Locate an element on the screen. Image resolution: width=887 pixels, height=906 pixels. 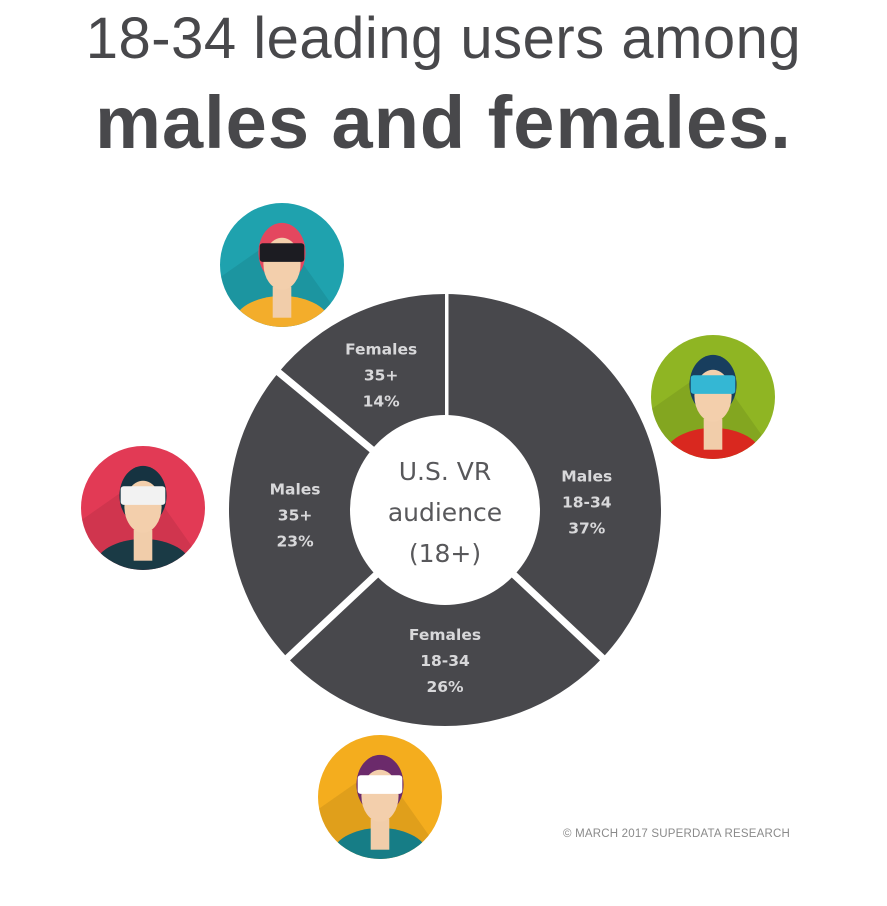
donut-slice-females-35-plus is located at coordinates (361, 372).